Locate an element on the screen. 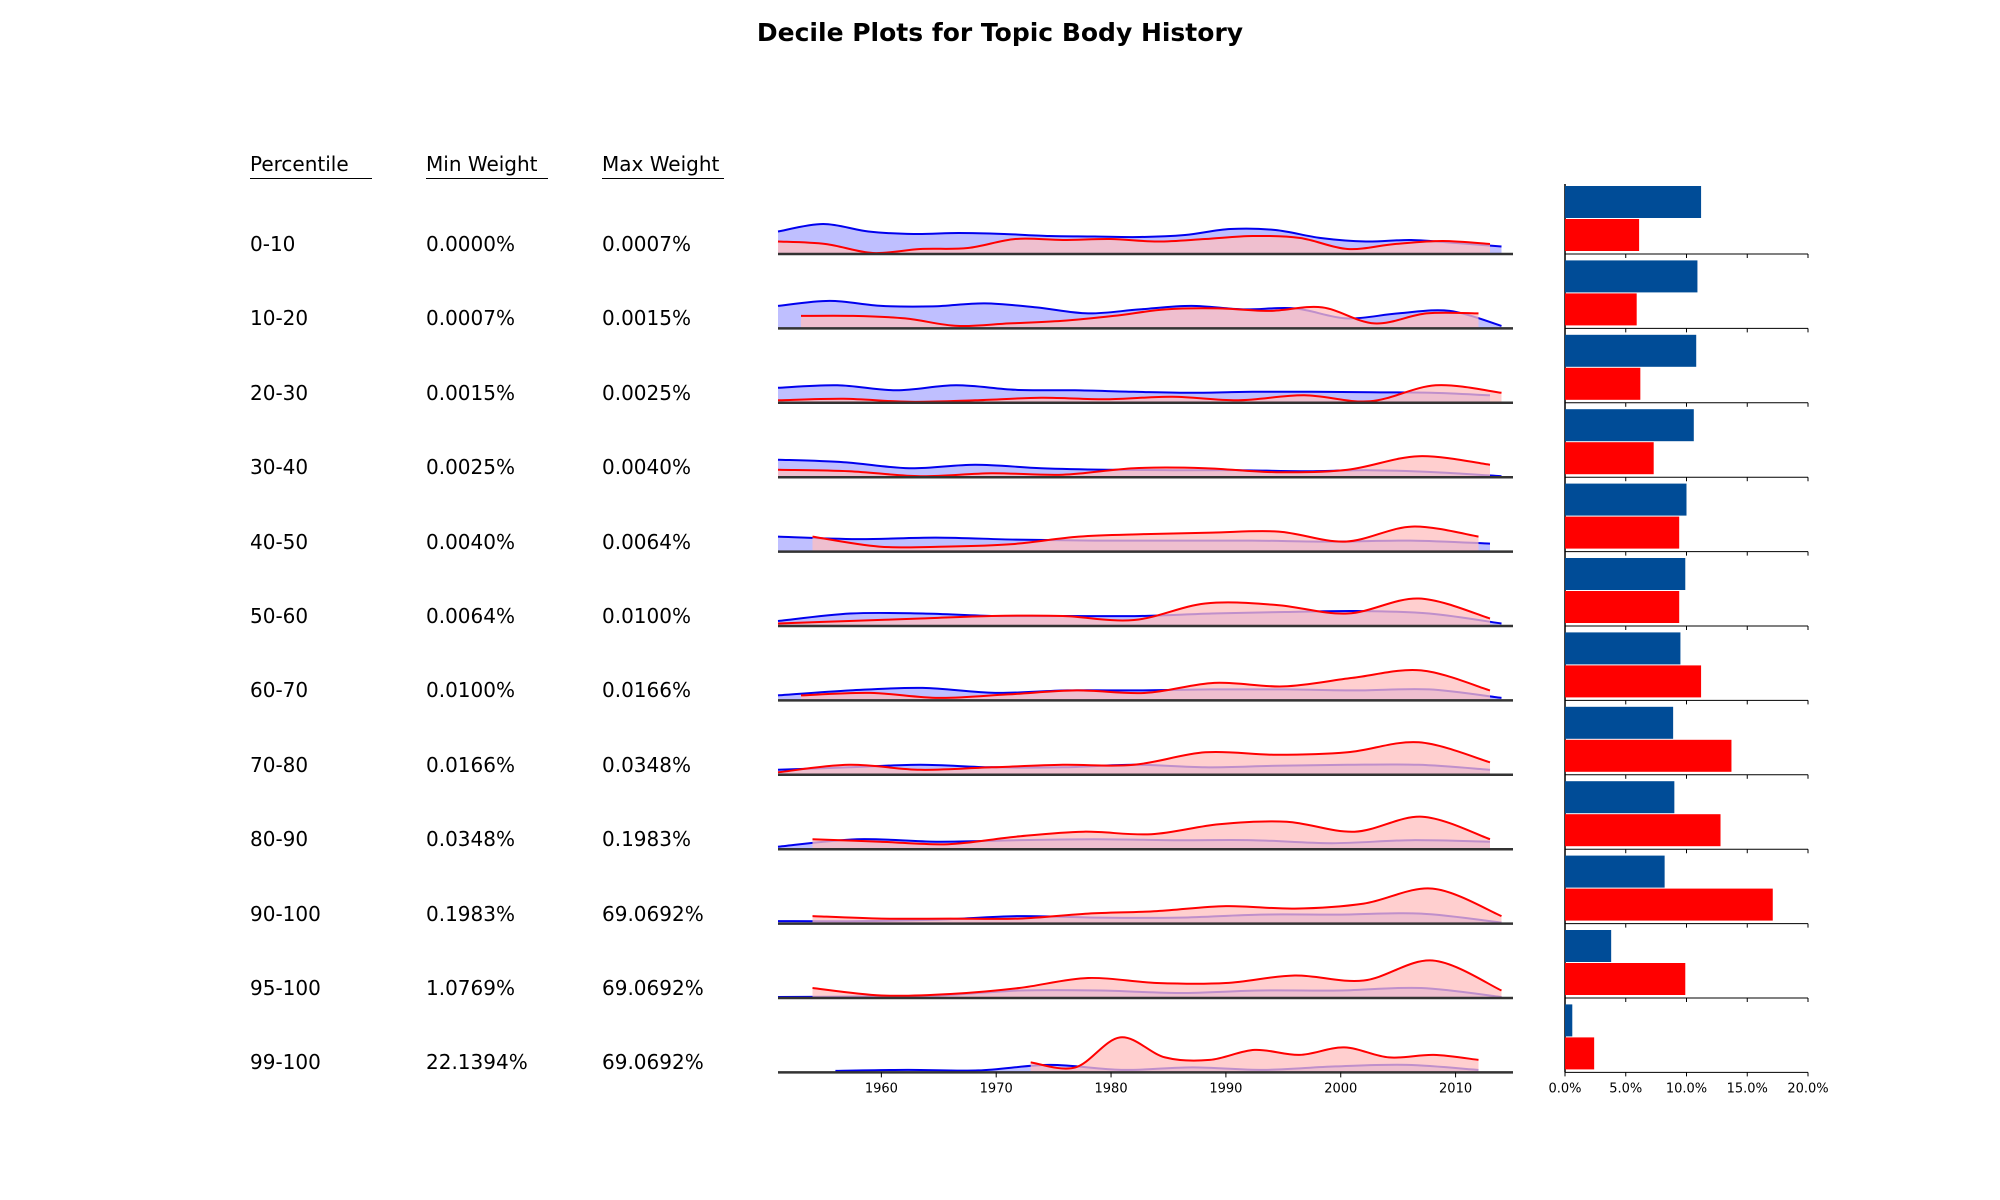  row-percentile: 99-100 is located at coordinates (285, 1062).